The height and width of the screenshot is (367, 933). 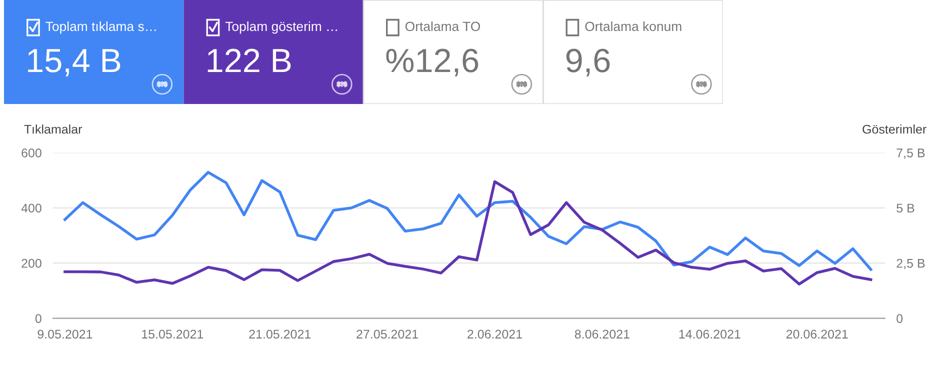 What do you see at coordinates (905, 208) in the screenshot?
I see `y2-tick-label: 5 B` at bounding box center [905, 208].